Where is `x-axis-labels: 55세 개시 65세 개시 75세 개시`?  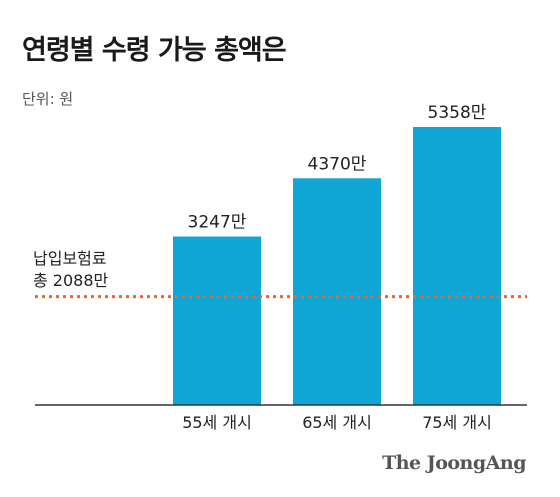
x-axis-labels: 55세 개시 65세 개시 75세 개시 is located at coordinates (337, 422).